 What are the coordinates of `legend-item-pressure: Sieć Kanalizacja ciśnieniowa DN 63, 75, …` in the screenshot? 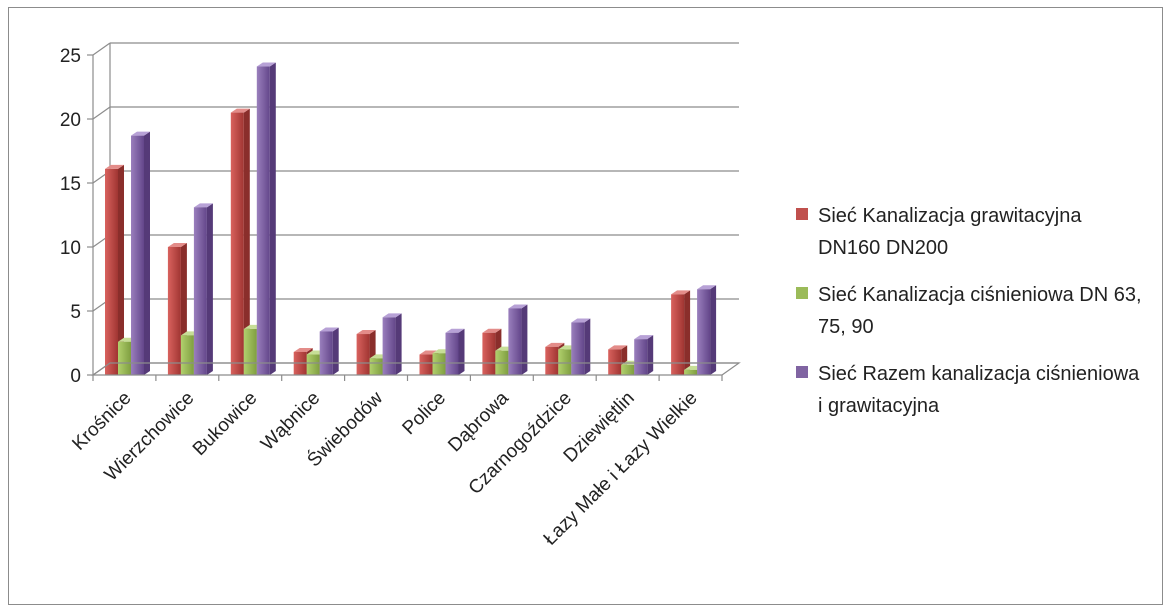 It's located at (981, 311).